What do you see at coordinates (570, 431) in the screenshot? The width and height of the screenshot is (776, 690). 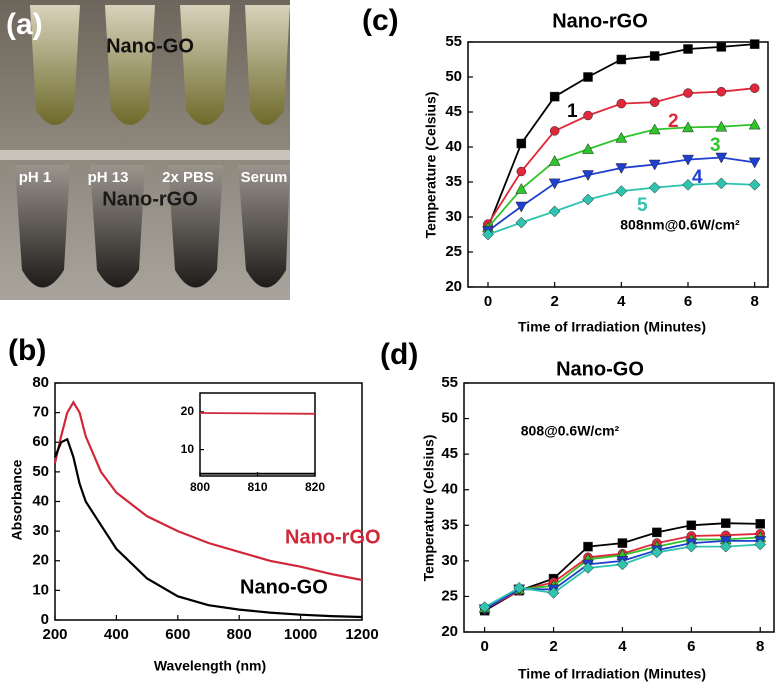 I see `annotation: 808@0.6W/cm²` at bounding box center [570, 431].